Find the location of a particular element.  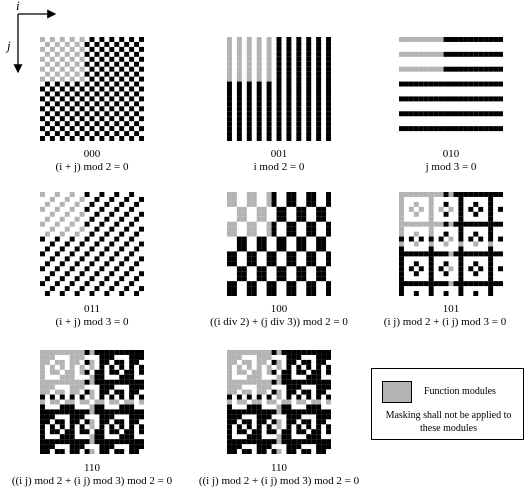

axis-indicator: i j is located at coordinates (30, 40).